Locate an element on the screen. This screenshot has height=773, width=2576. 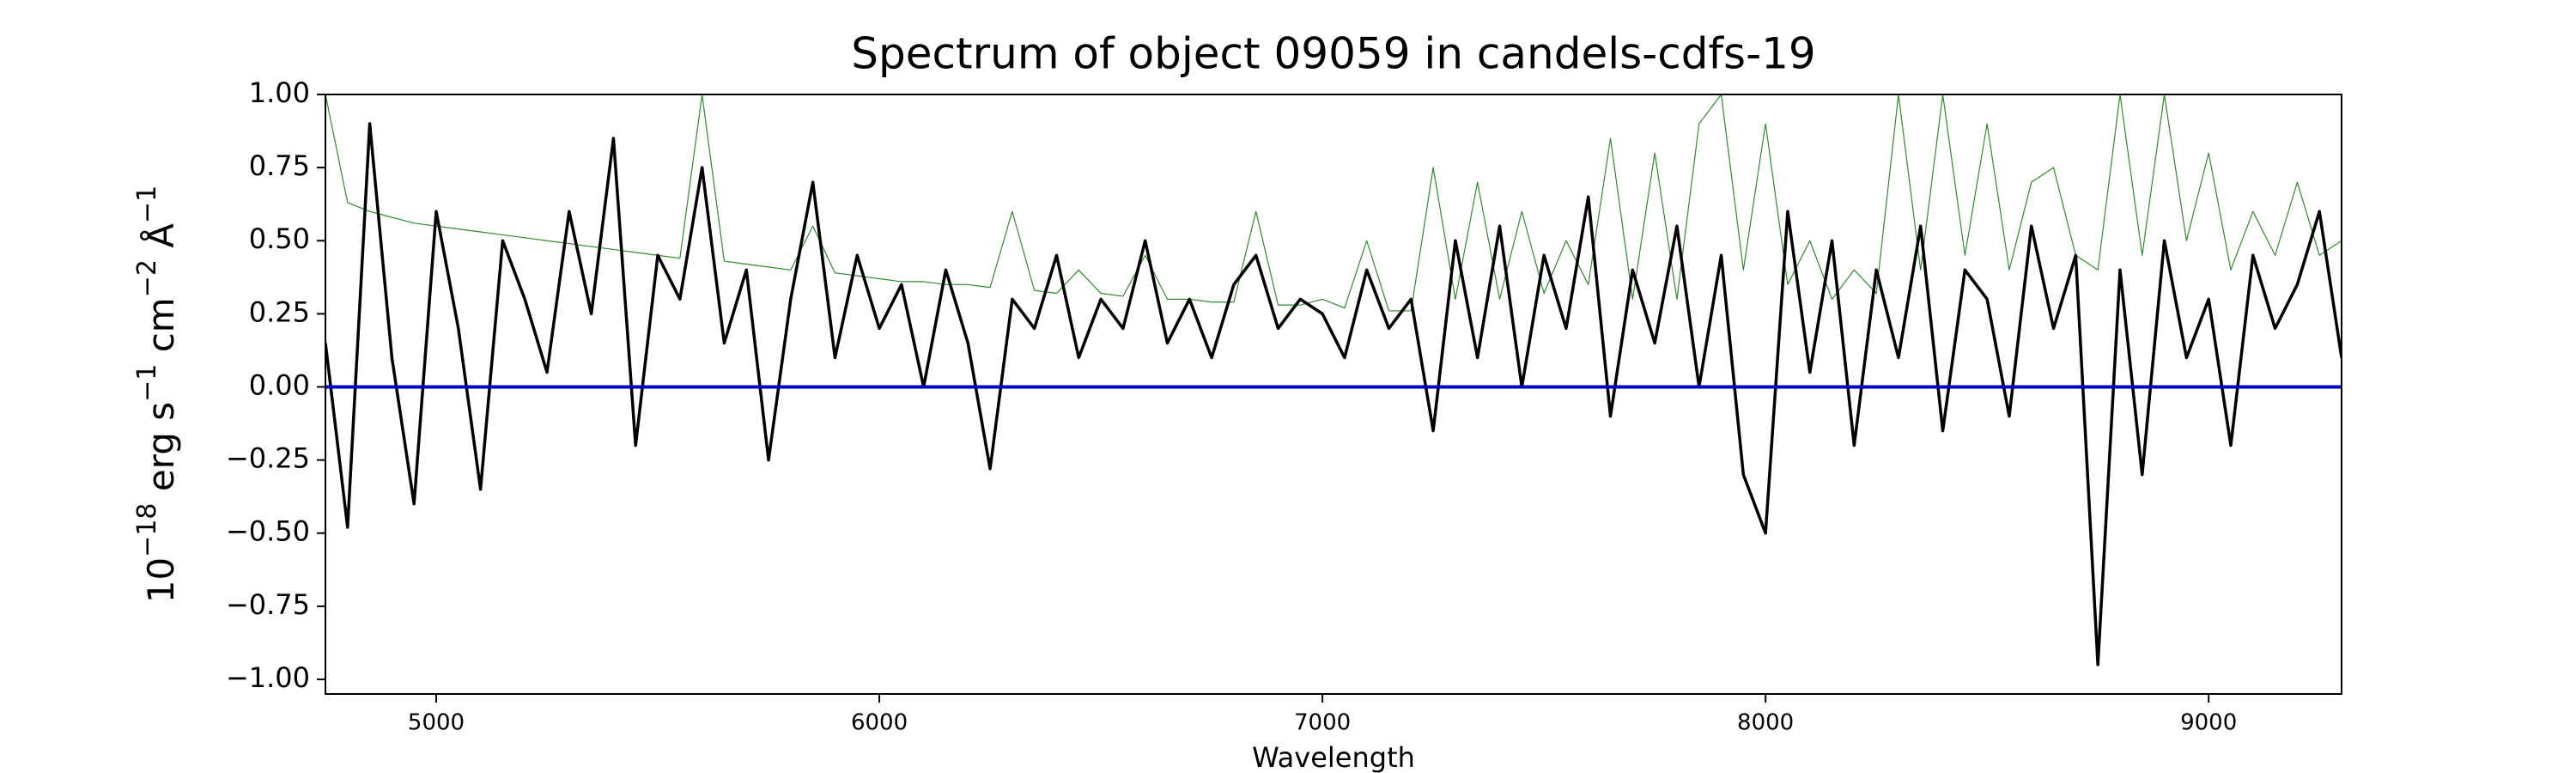
x-tick-label: 8000 is located at coordinates (1765, 723).